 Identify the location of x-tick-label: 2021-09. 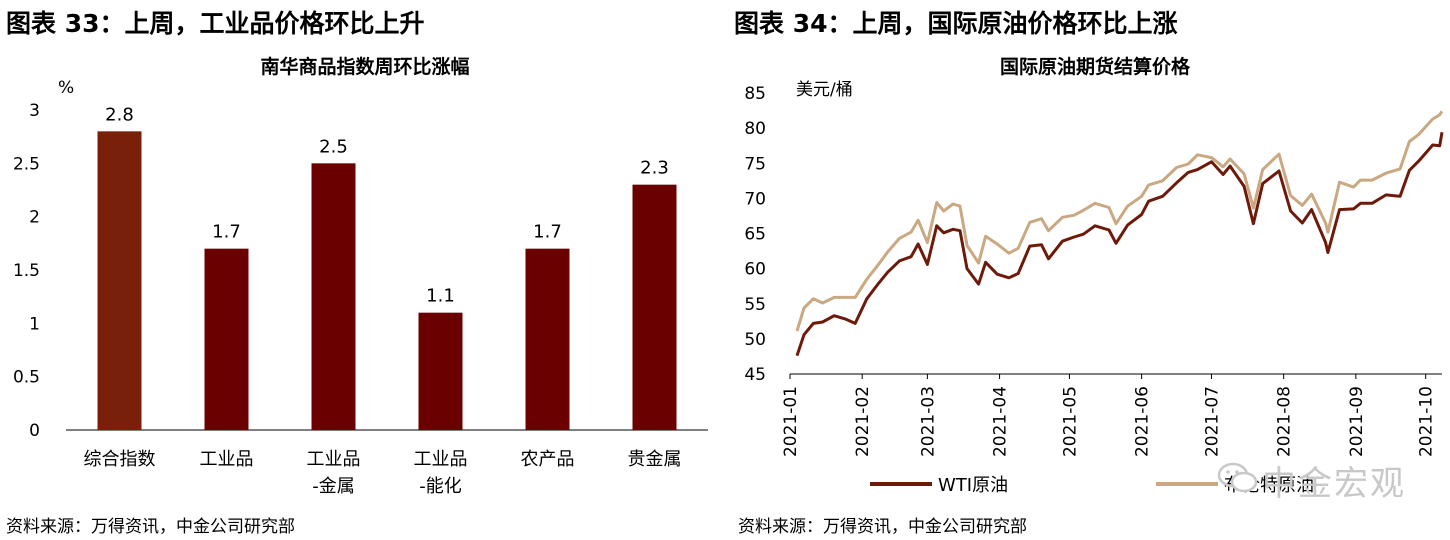
(1357, 421).